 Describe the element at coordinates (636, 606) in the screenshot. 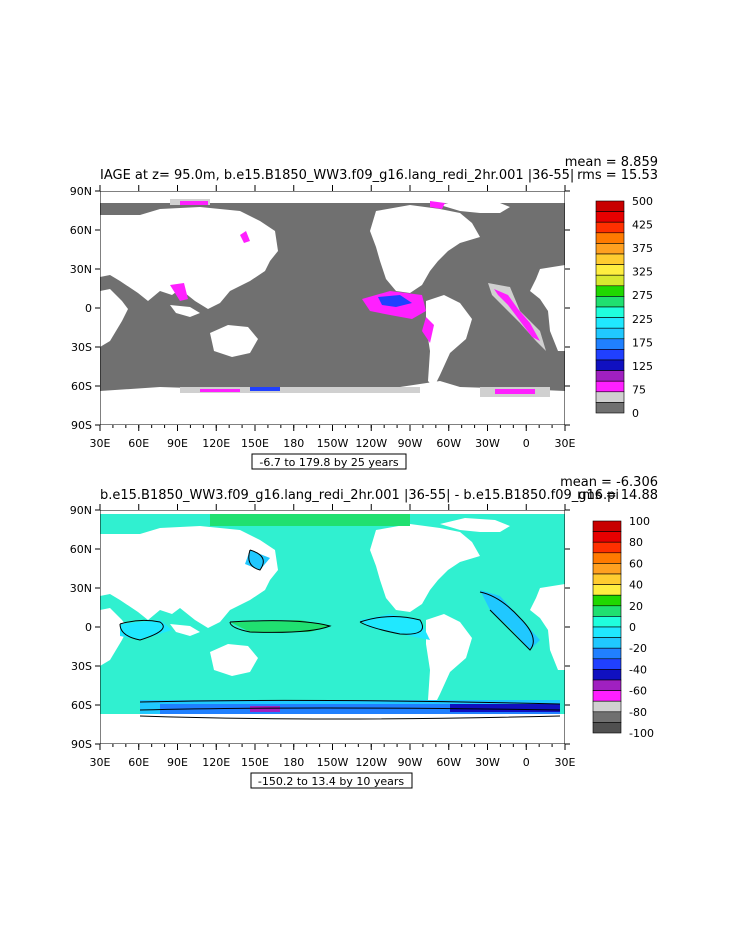

I see `colorbar-label: 20` at that location.